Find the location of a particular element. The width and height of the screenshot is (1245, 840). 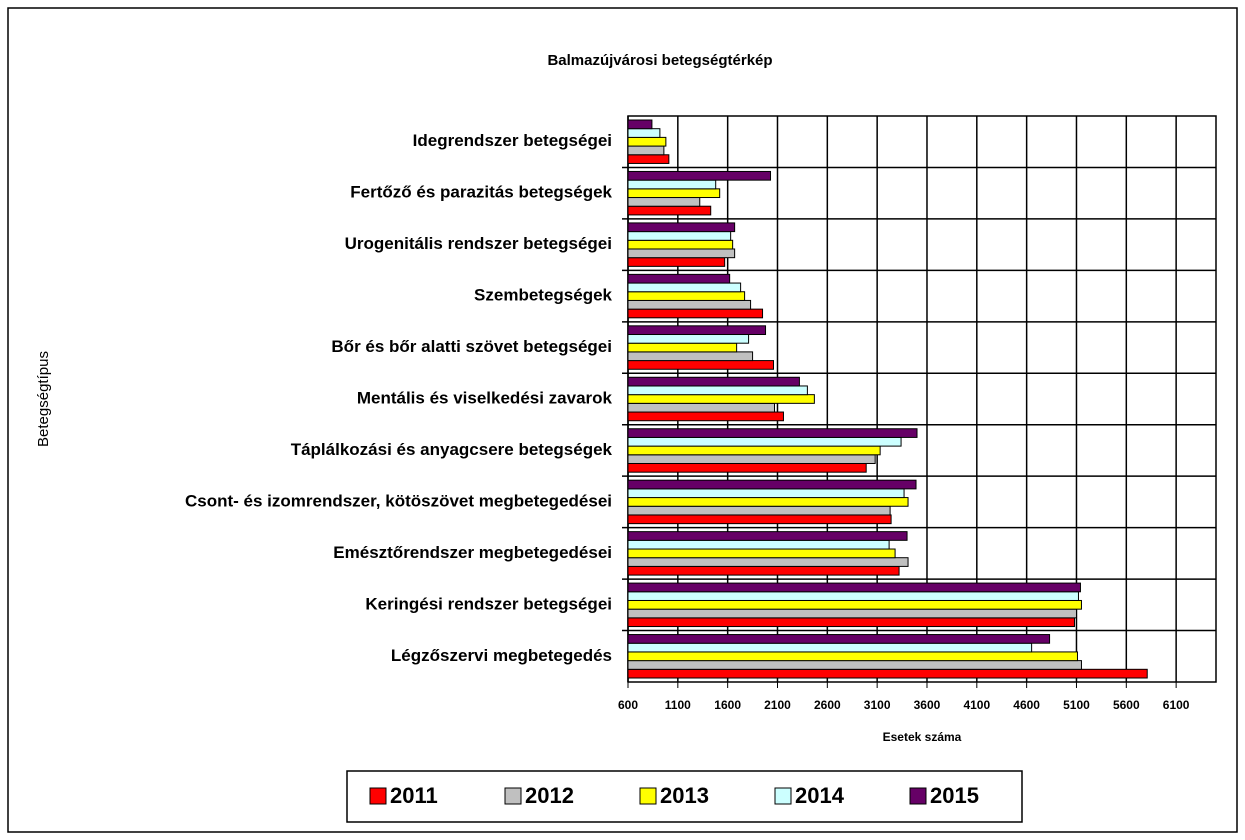

x-tick-label: 5600 is located at coordinates (1126, 705).